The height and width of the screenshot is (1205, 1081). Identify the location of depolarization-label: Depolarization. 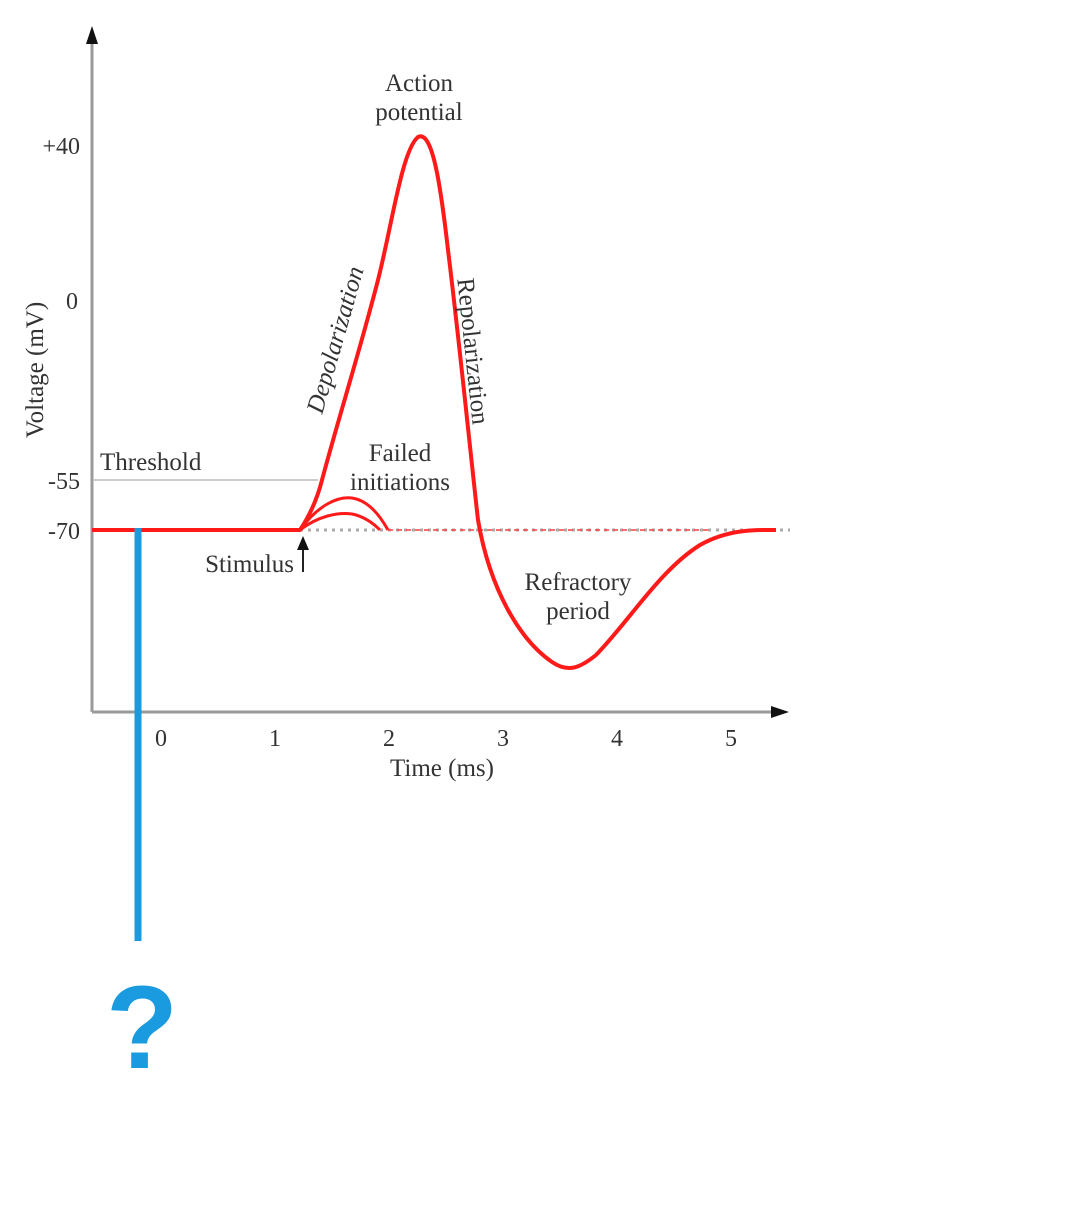
(336, 340).